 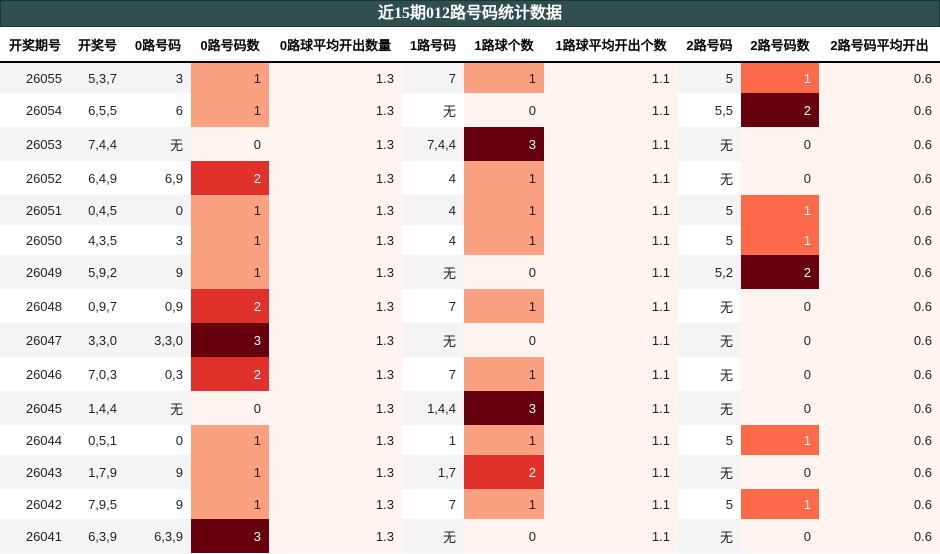 What do you see at coordinates (35, 77) in the screenshot?
I see `cell-issue: 26055` at bounding box center [35, 77].